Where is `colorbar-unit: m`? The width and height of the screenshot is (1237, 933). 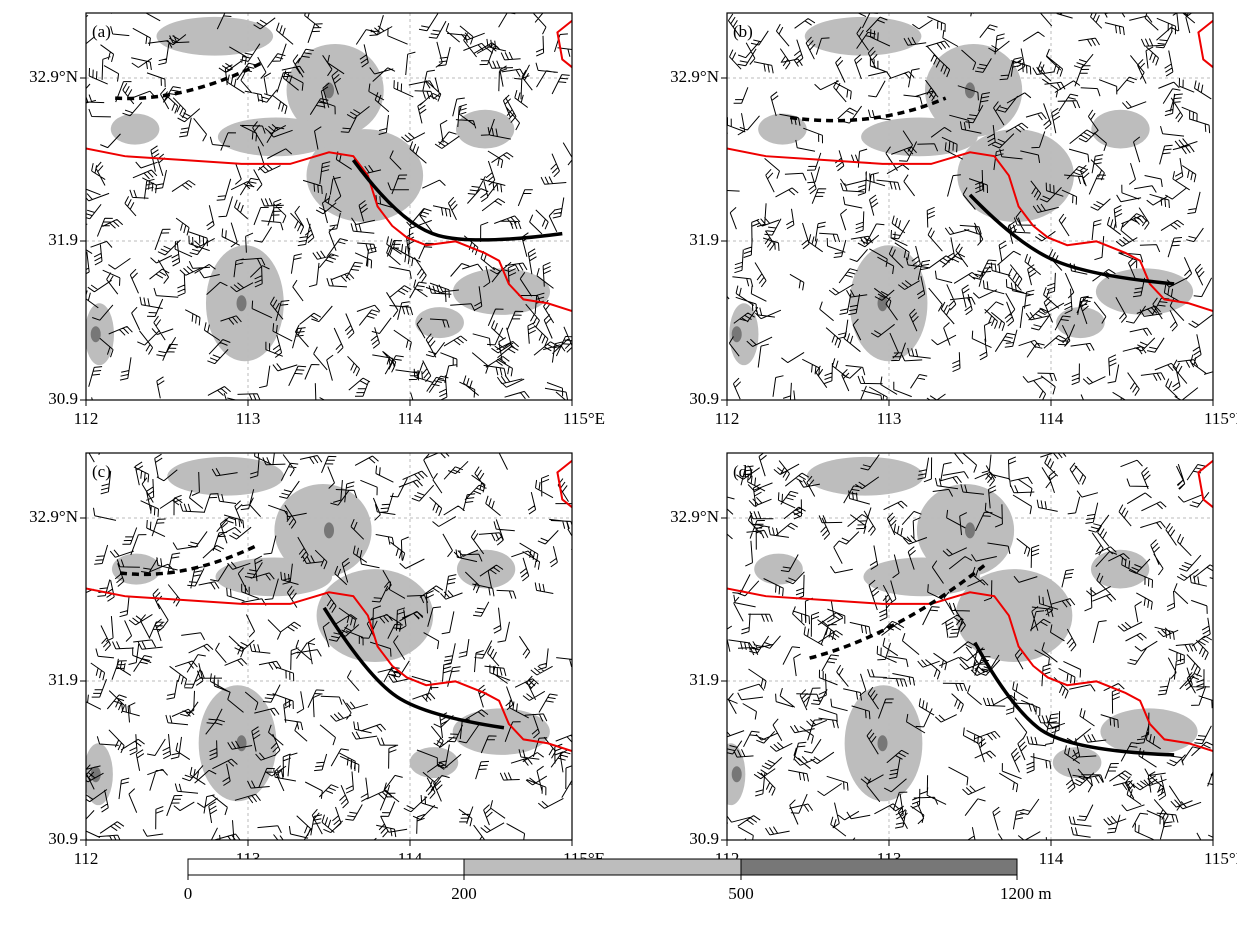 colorbar-unit: m is located at coordinates (1044, 893).